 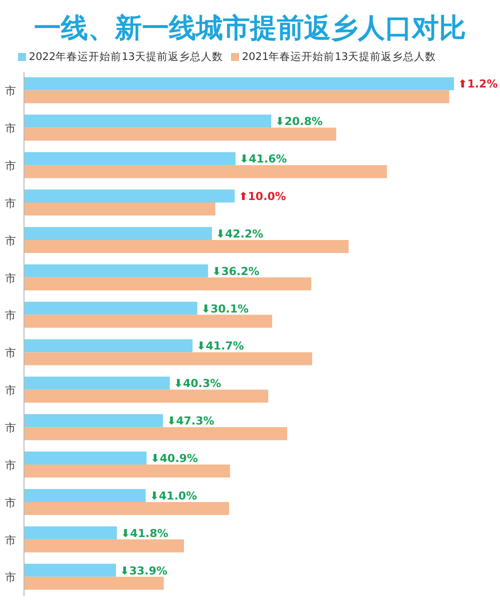 I want to click on legend-label: 2022年春运开始前13天提前返乡总人数, so click(x=125, y=57).